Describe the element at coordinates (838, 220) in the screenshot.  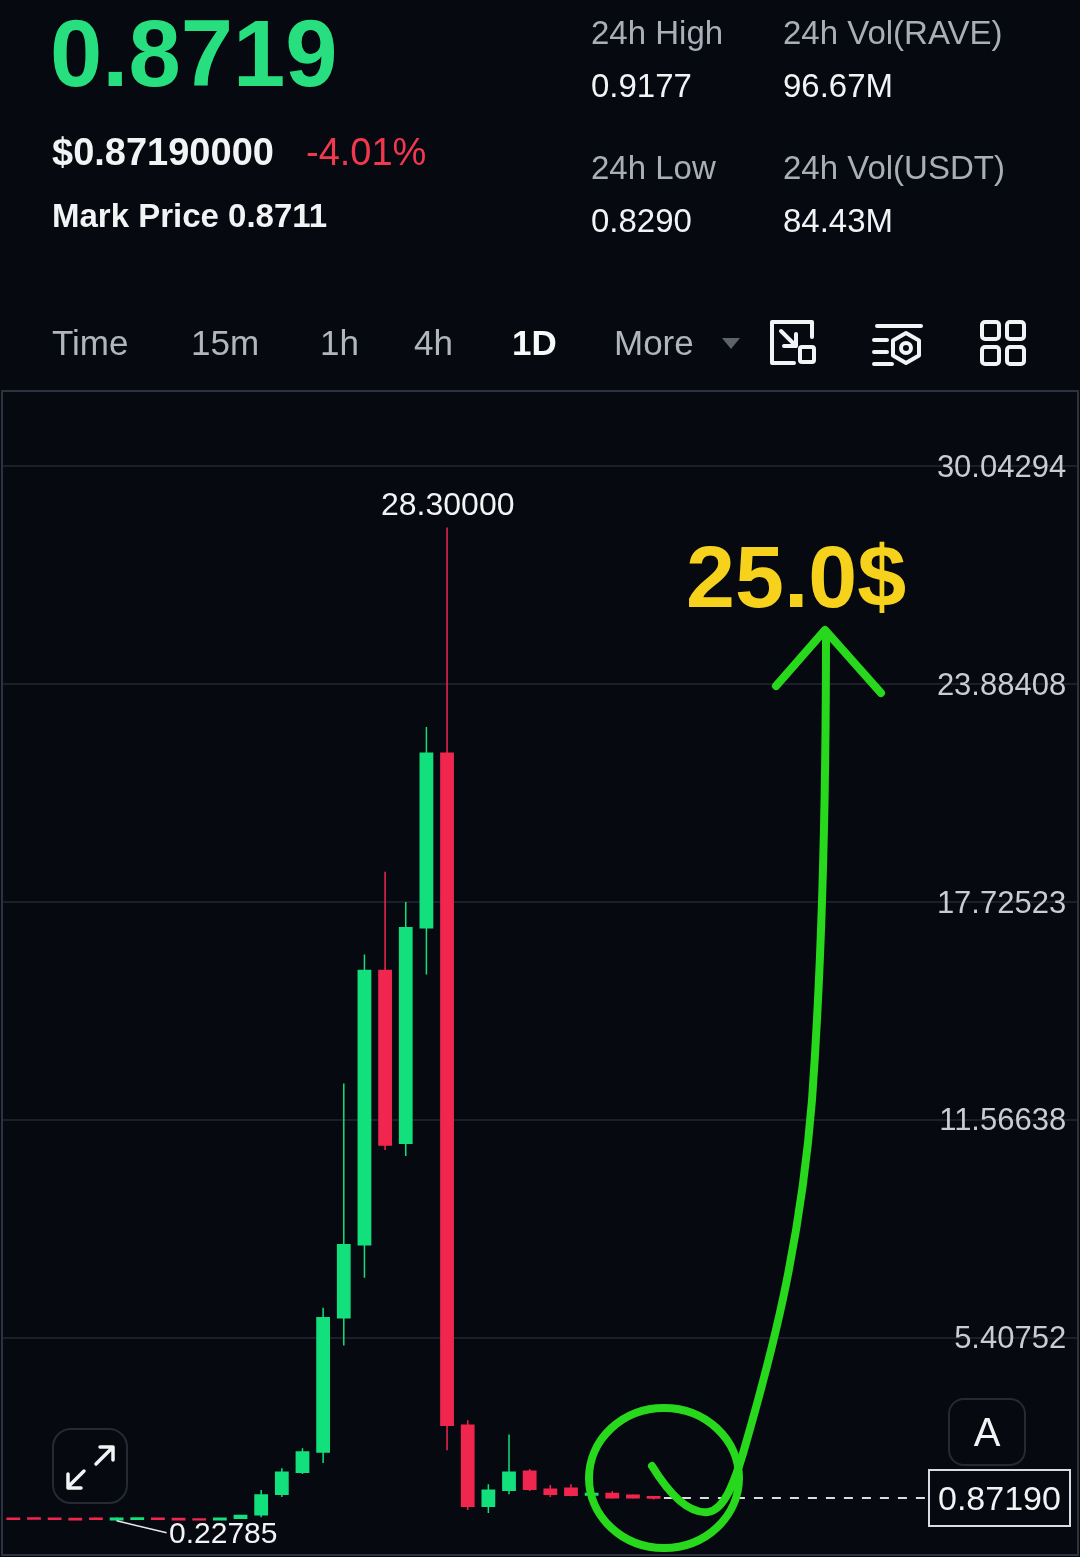
I see `text: 84.43M` at that location.